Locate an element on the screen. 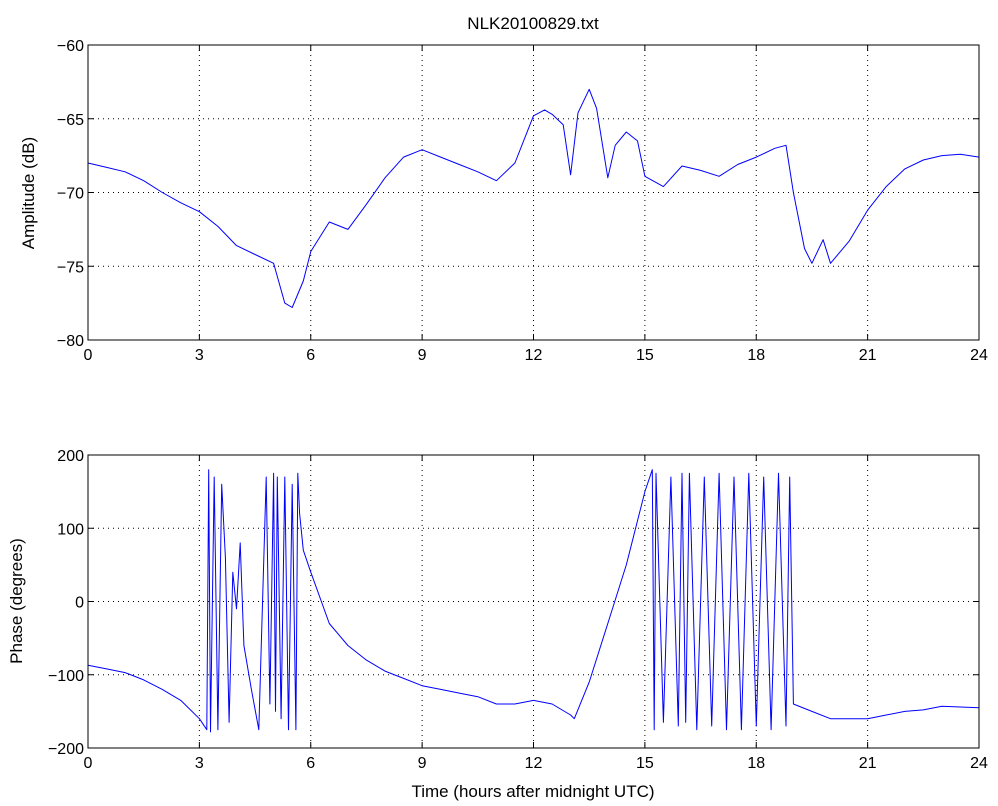 Image resolution: width=998 pixels, height=806 pixels. y-tick-label: 0 is located at coordinates (79, 603).